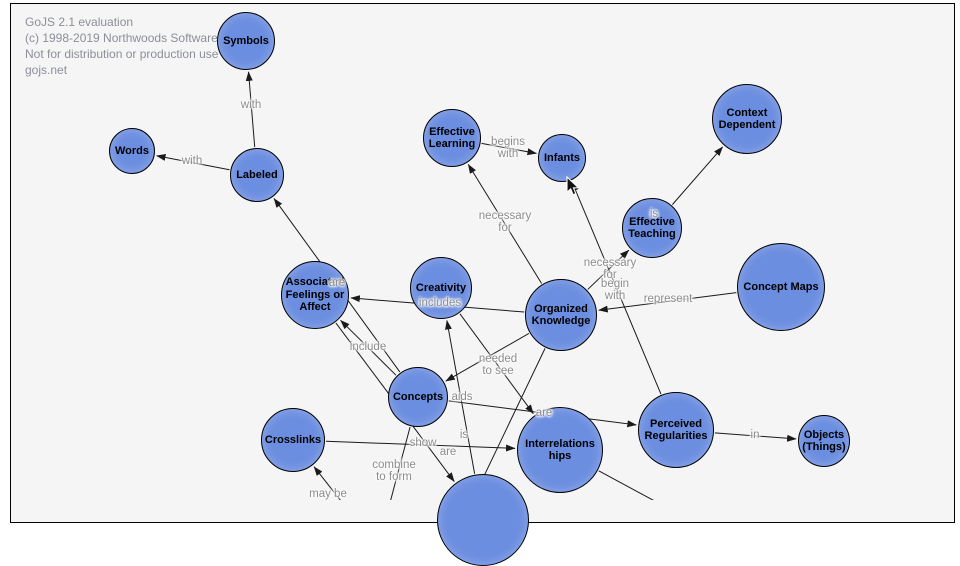 The image size is (960, 566). Describe the element at coordinates (423, 443) in the screenshot. I see `edge-label: show` at that location.